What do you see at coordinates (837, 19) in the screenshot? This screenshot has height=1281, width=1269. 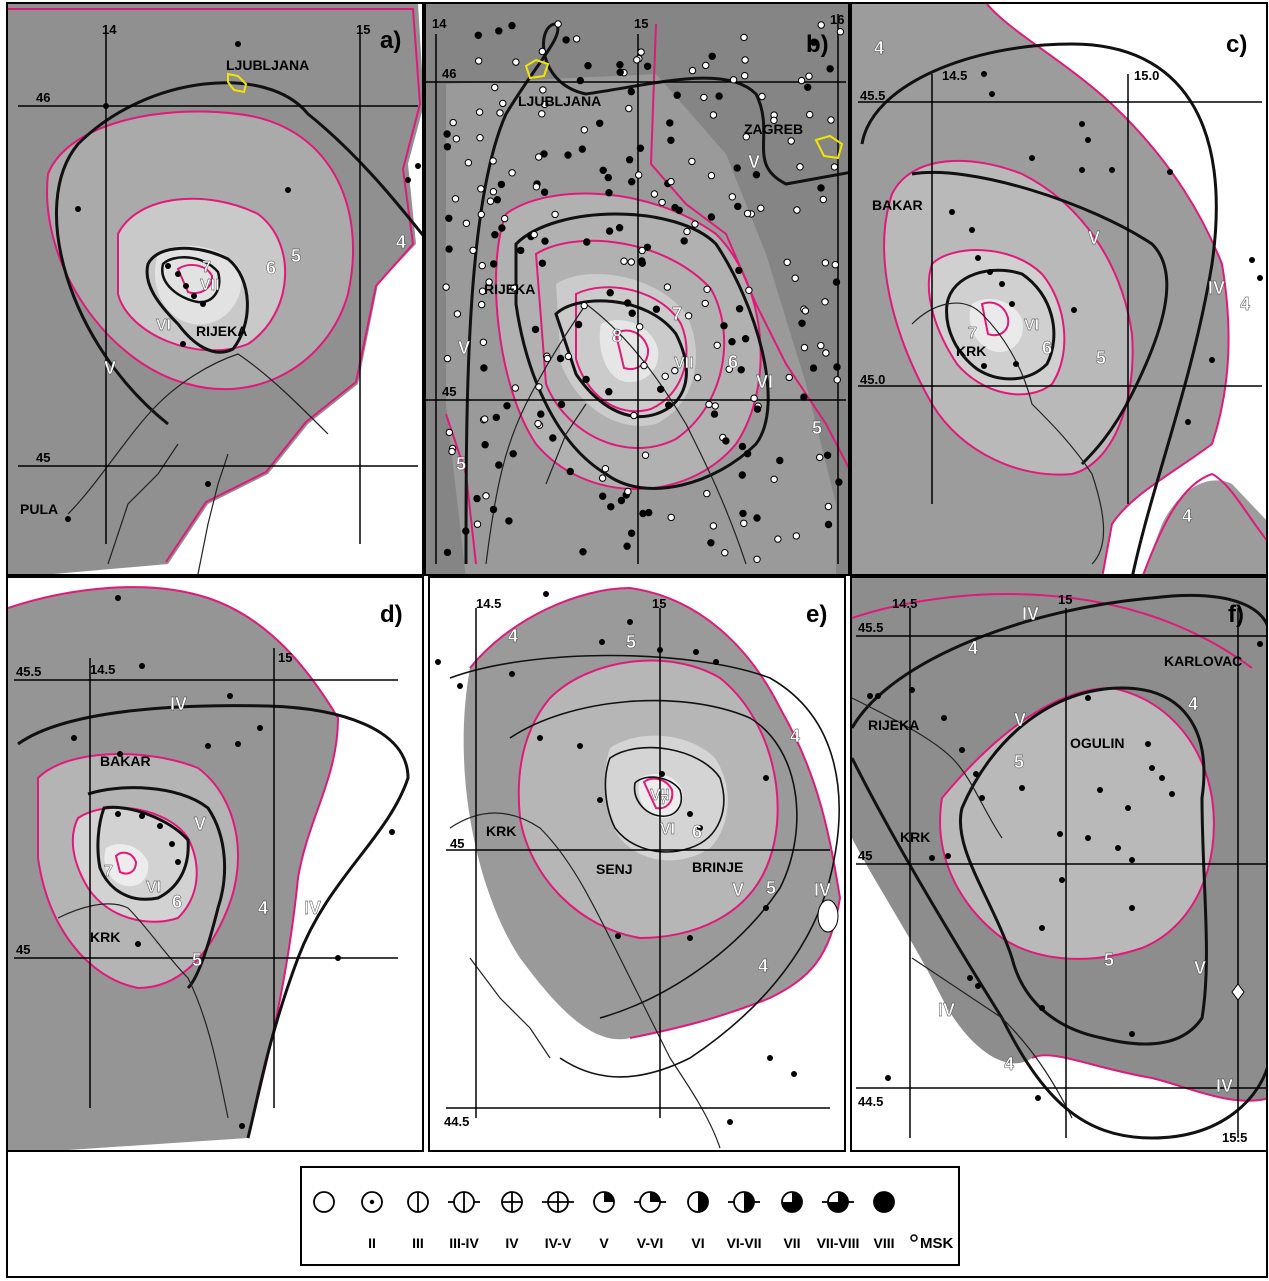 I see `grid-label: 16` at bounding box center [837, 19].